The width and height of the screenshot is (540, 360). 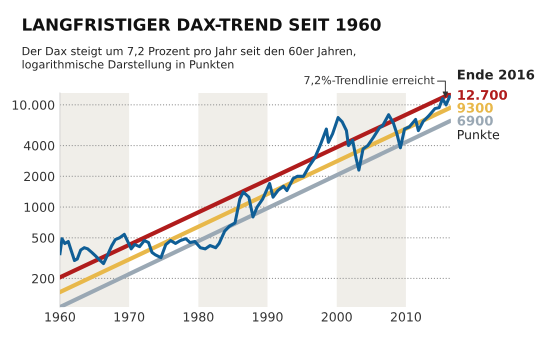 I want to click on chart-subtitle: Der Dax steigt um 7,2 Prozent pro Jahr seit den 60er Jahren, logarithmische Darstellung in Punkten, so click(x=189, y=58).